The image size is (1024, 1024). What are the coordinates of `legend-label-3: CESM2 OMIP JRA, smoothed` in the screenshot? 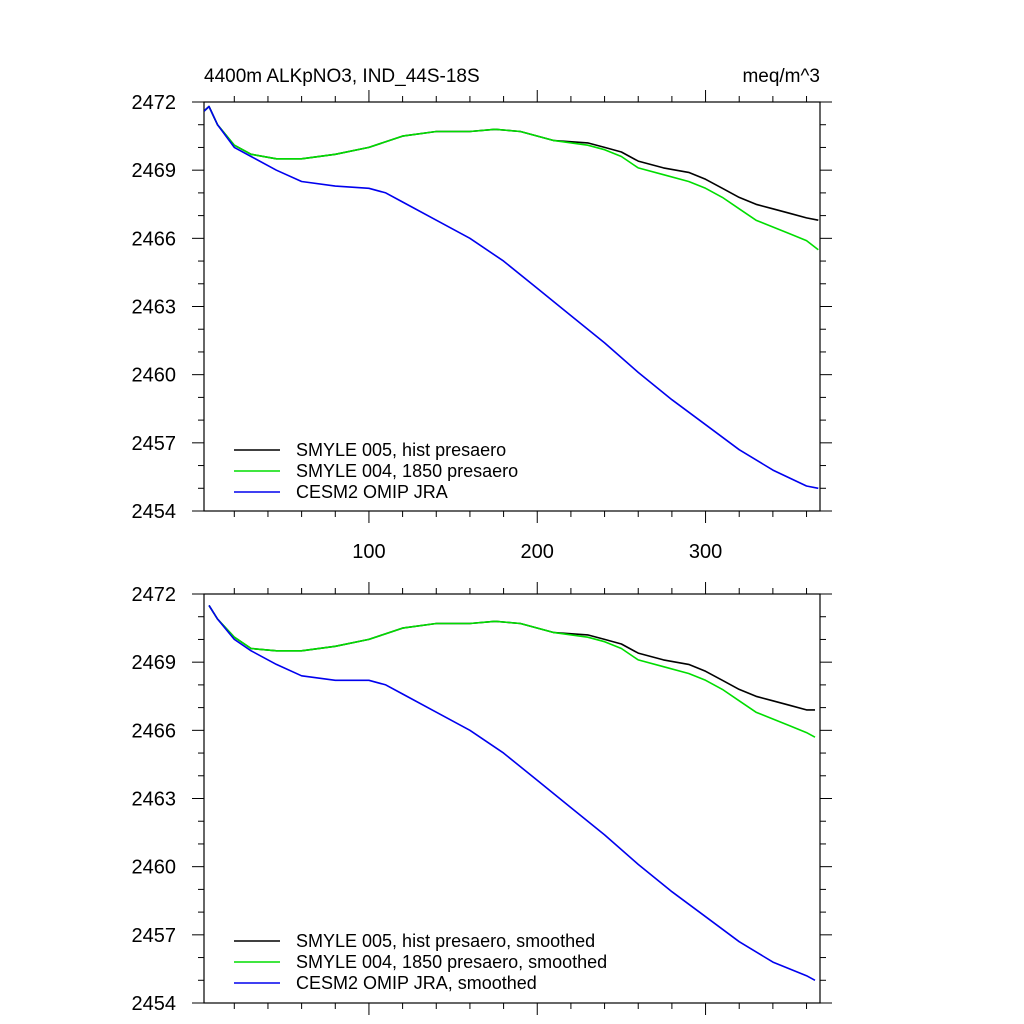 It's located at (416, 983).